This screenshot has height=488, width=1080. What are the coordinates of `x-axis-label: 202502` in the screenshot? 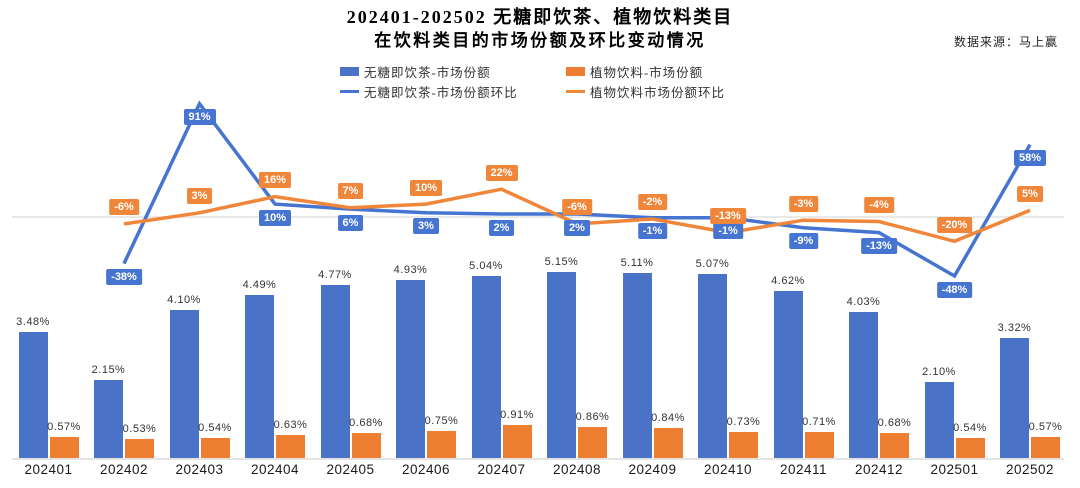 It's located at (1030, 469).